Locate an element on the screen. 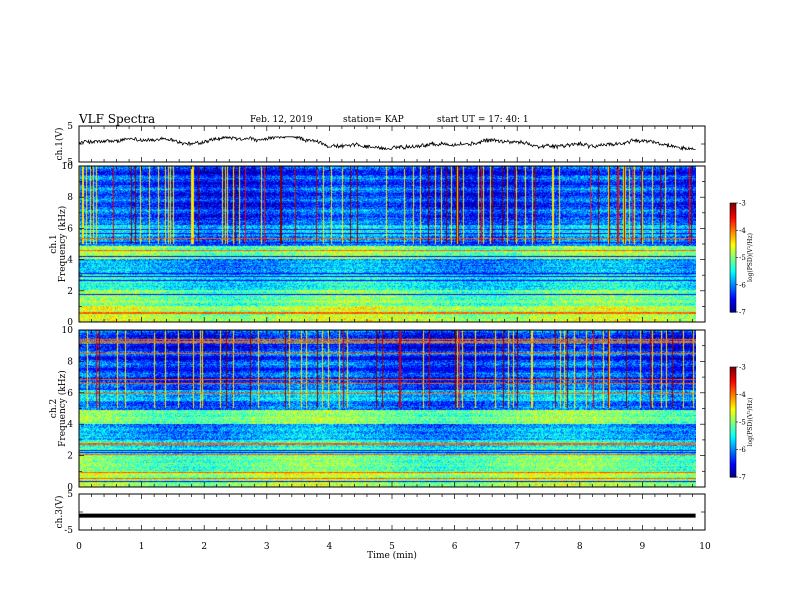  panel-4-frame is located at coordinates (392, 512).